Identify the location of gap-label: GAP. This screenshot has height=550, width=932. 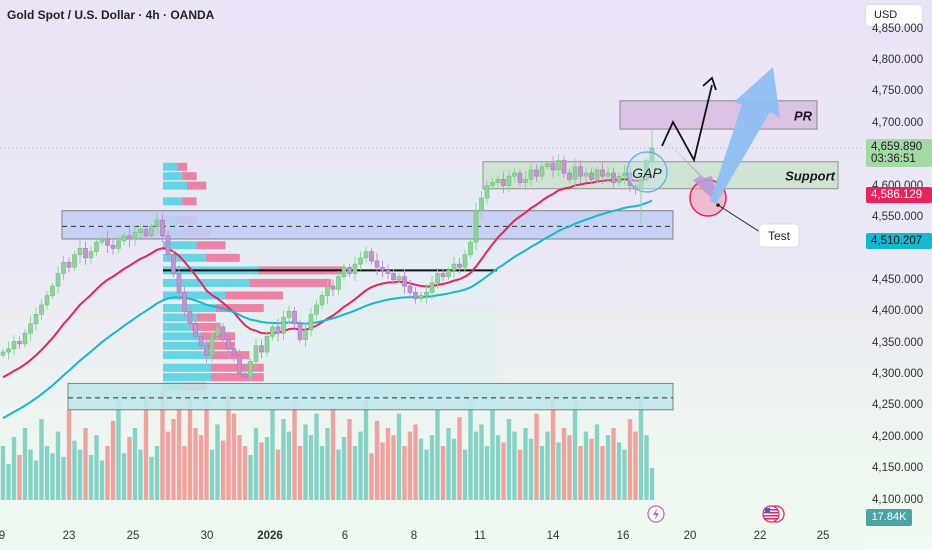
(647, 173).